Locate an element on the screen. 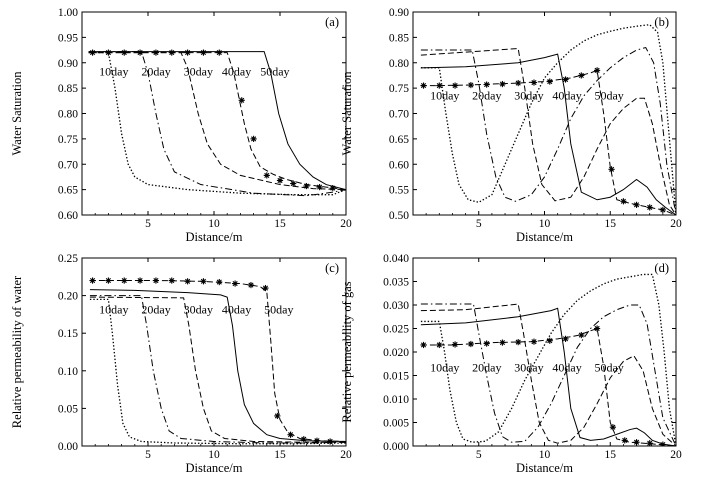  y-tick-label: 0.05 is located at coordinates (68, 409).